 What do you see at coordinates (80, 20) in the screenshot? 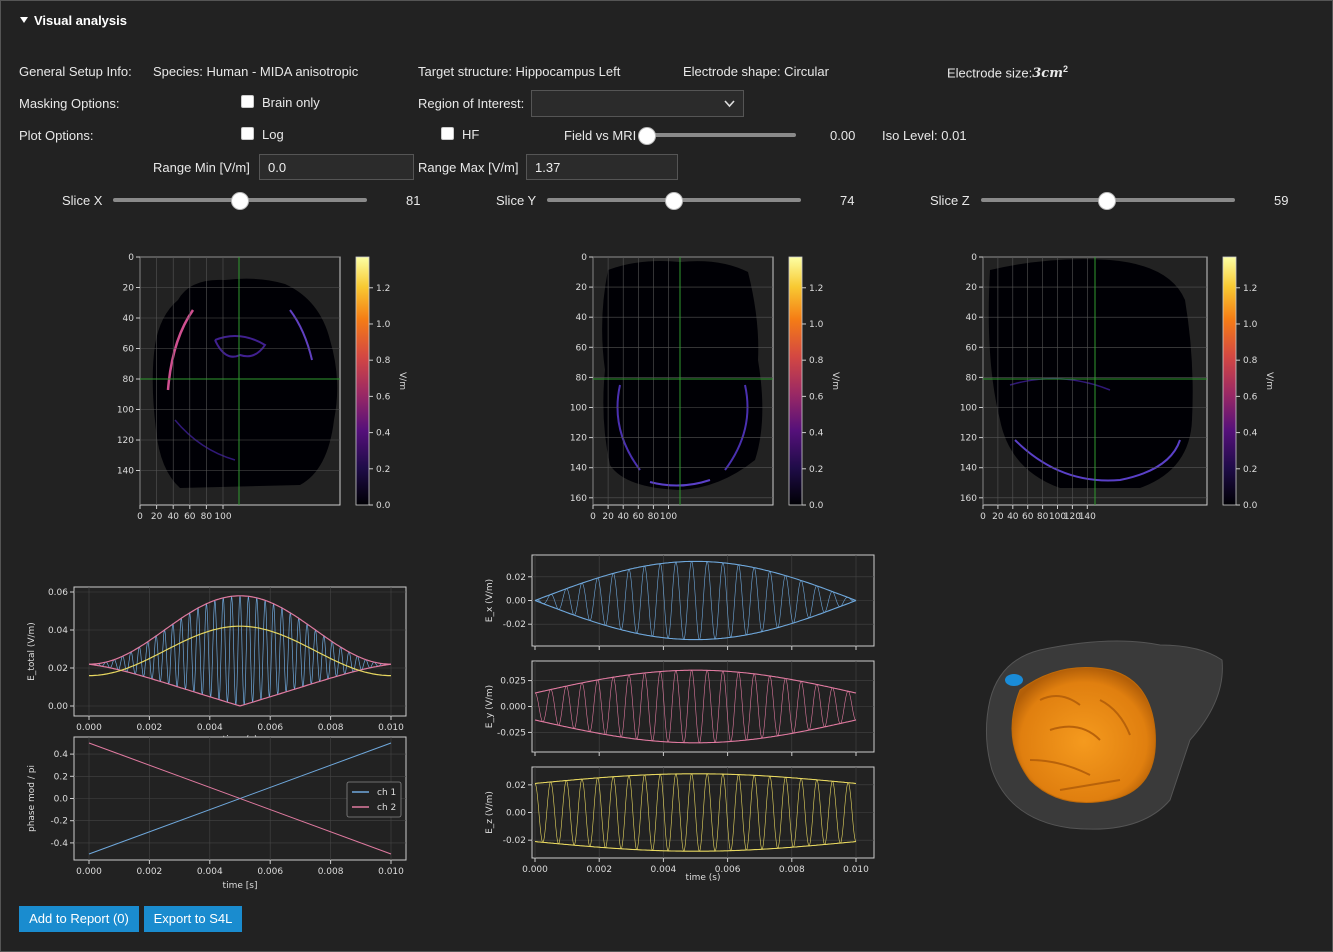
I see `section-title: Visual analysis` at bounding box center [80, 20].